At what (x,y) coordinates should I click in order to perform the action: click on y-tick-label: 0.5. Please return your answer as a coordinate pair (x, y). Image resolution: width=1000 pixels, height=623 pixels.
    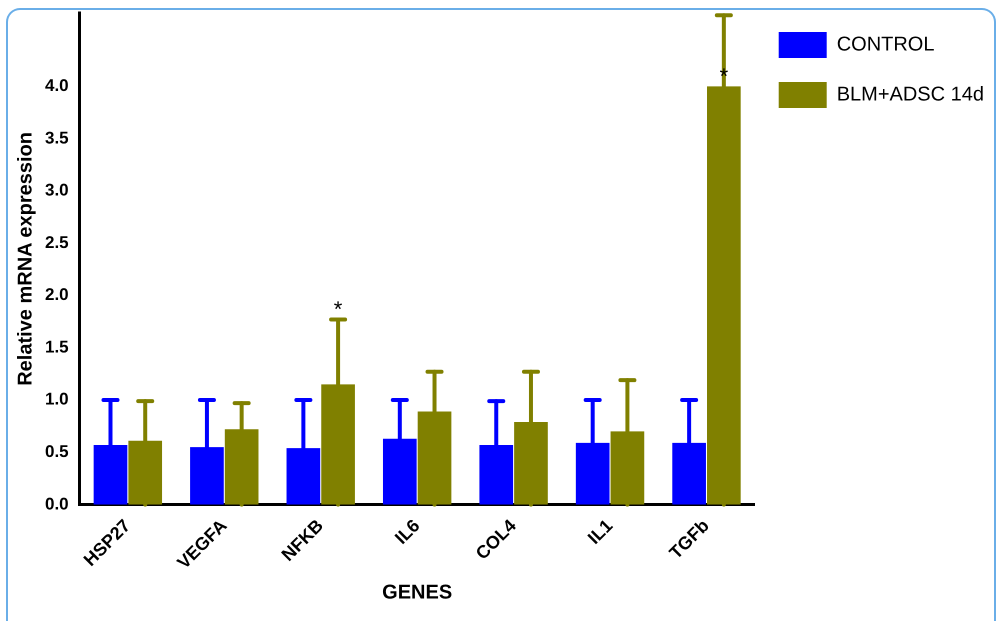
    Looking at the image, I should click on (56, 451).